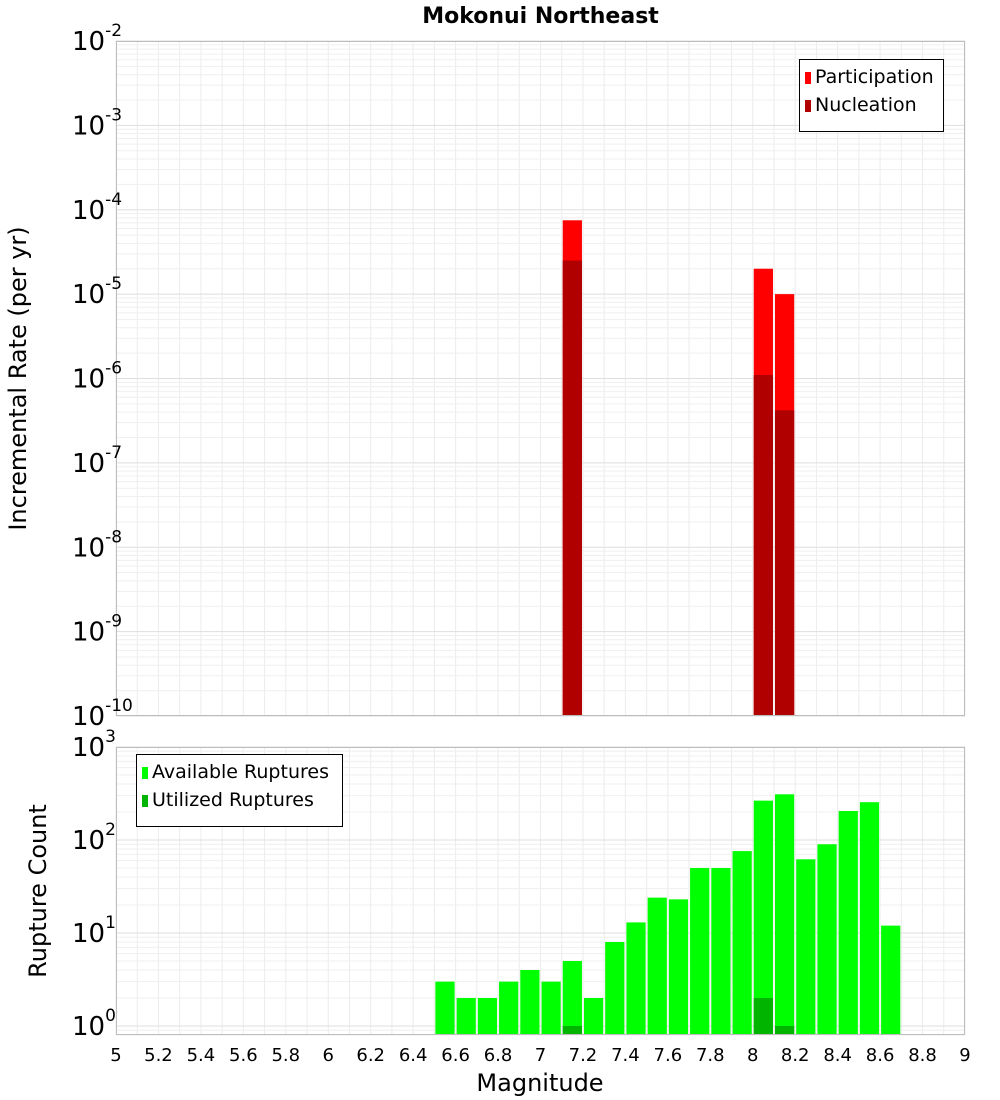 The image size is (1000, 1100). Describe the element at coordinates (583, 1055) in the screenshot. I see `x-tick-label: 7.2` at that location.